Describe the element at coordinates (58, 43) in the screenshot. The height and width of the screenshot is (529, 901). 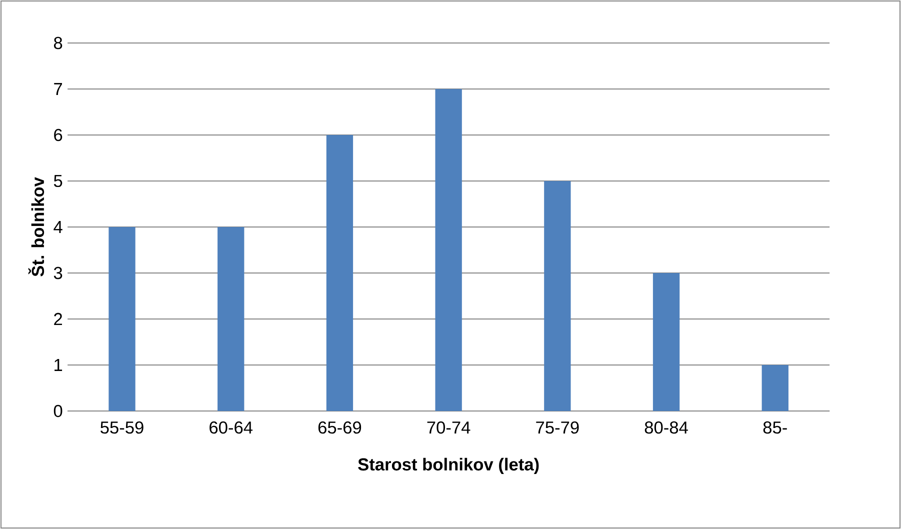
I see `y-tick-label: 8` at that location.